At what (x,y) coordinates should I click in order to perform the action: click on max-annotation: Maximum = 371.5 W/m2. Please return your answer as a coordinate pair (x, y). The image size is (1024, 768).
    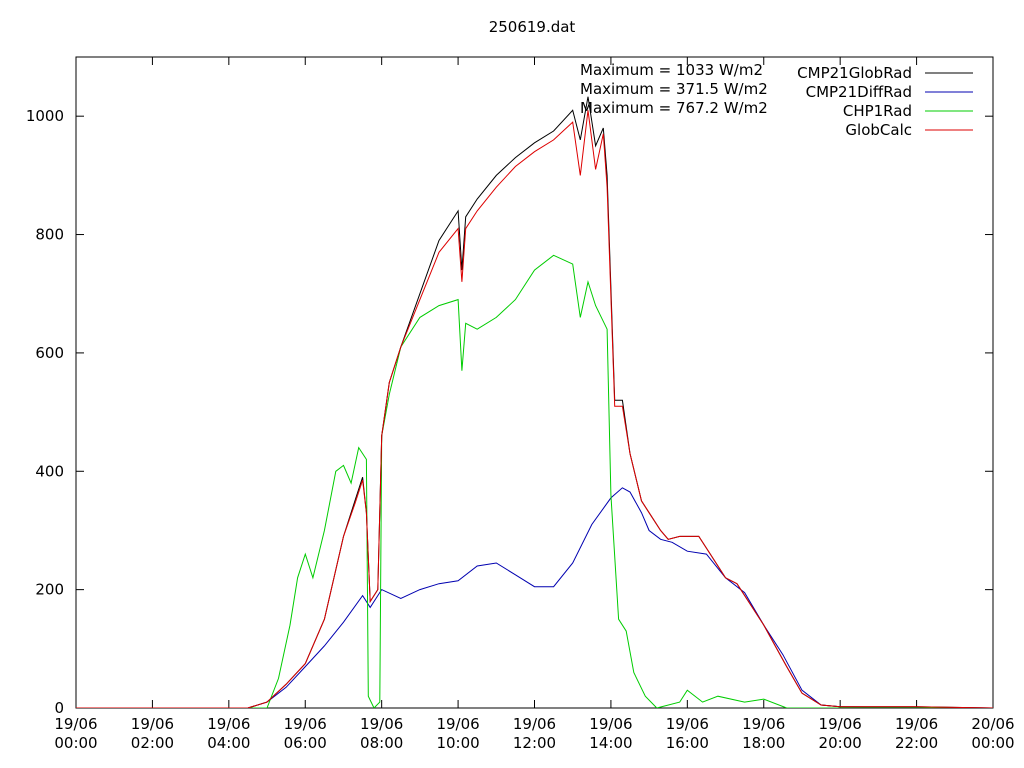
    Looking at the image, I should click on (674, 89).